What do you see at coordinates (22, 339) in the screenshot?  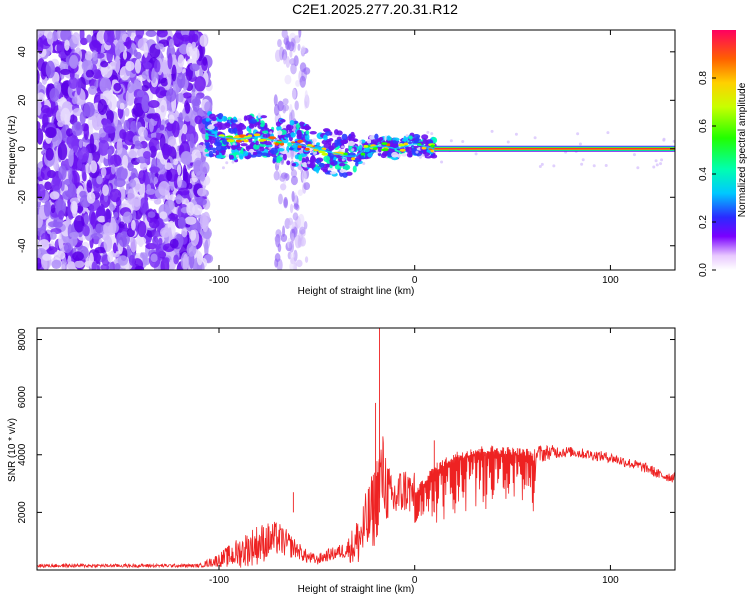 I see `y-tick-label: 8000` at bounding box center [22, 339].